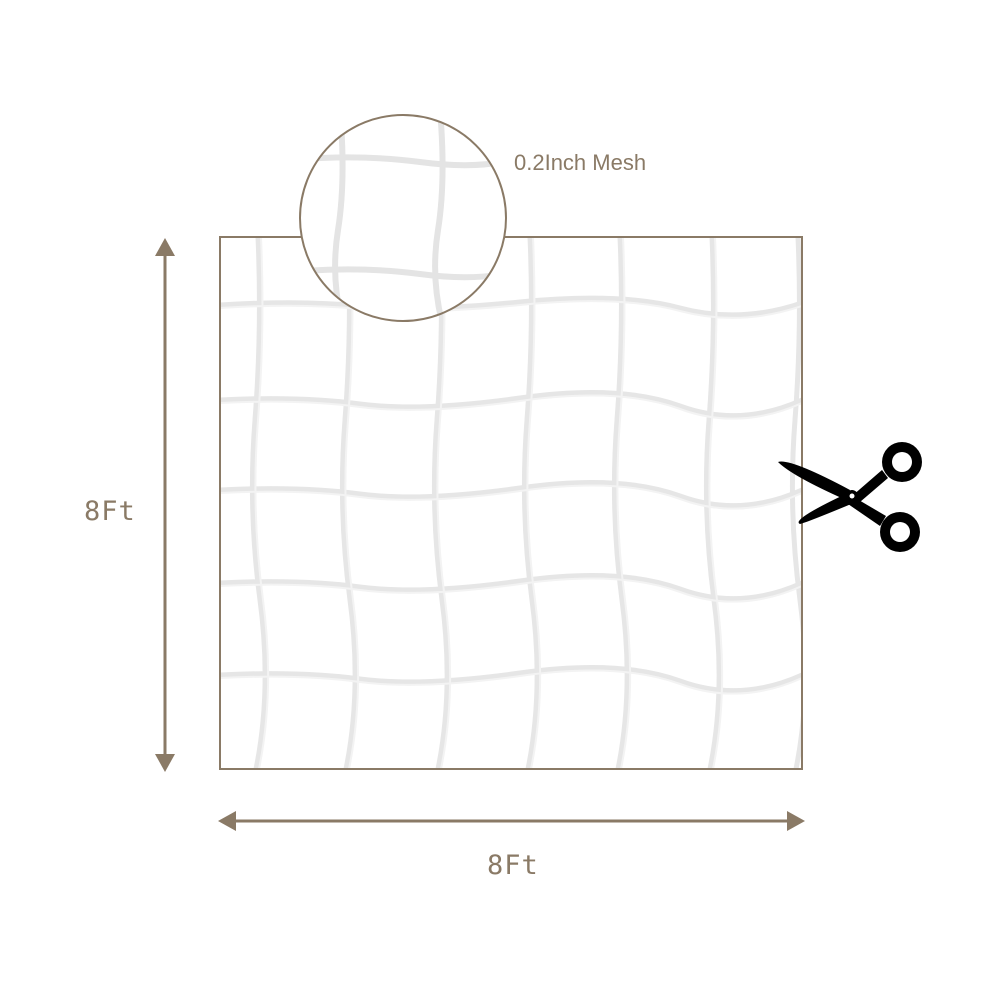 The height and width of the screenshot is (1004, 1000). What do you see at coordinates (165, 247) in the screenshot?
I see `height-arrow-head-top` at bounding box center [165, 247].